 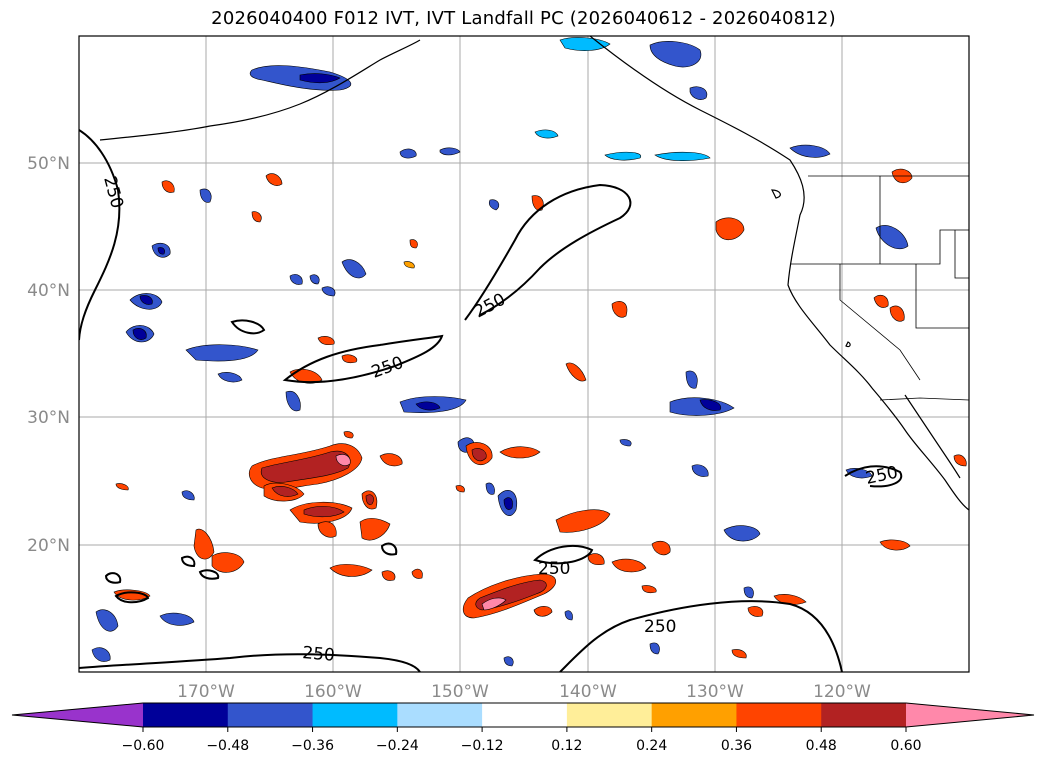 I want to click on lat-label: 20°N, so click(x=48, y=546).